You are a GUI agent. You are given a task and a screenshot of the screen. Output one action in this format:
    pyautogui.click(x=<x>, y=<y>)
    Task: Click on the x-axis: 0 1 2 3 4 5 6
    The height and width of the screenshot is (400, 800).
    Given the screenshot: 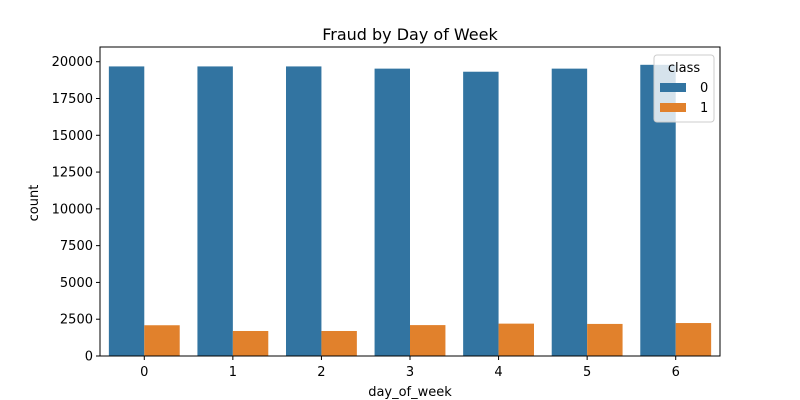 What is the action you would take?
    pyautogui.click(x=410, y=368)
    